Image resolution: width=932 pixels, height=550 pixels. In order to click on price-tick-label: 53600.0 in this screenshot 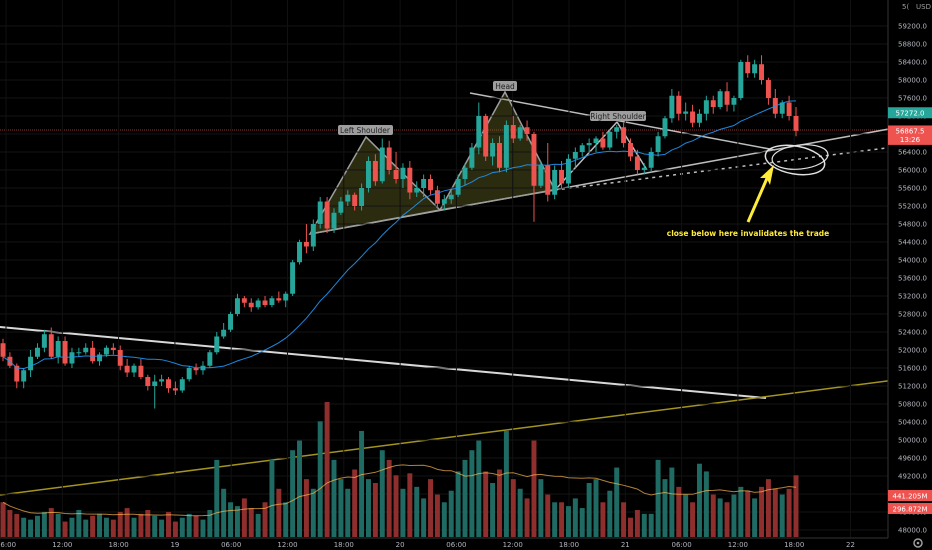, I will do `click(912, 279)`.